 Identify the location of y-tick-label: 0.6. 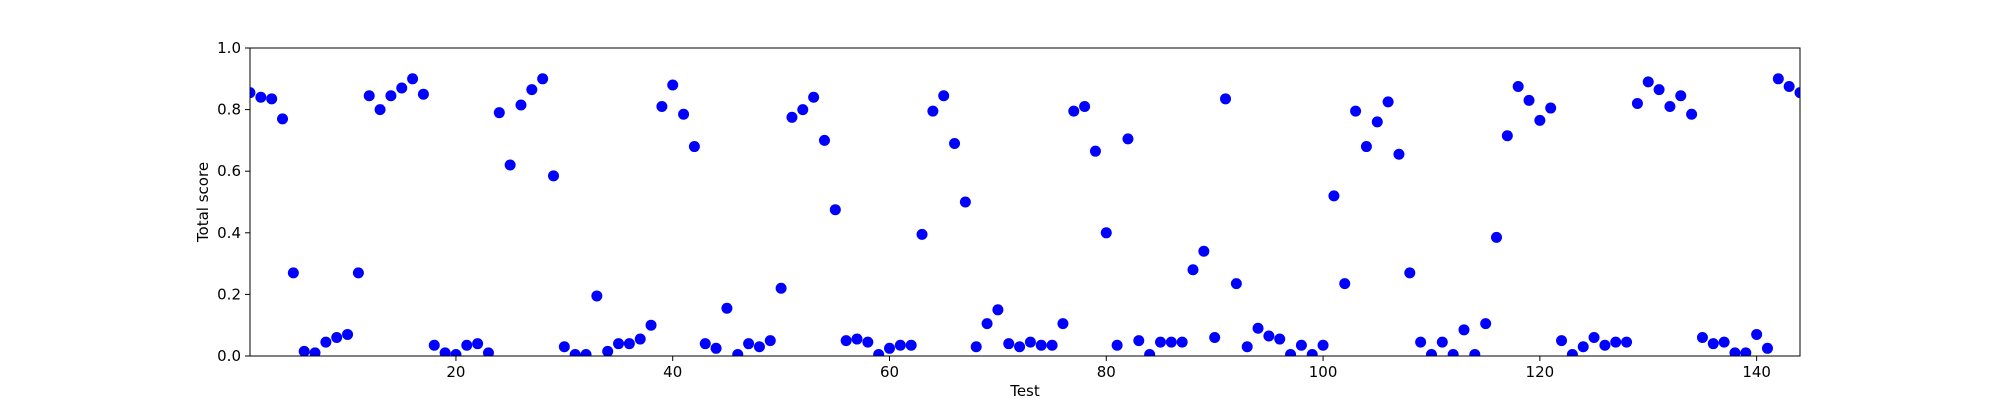
(229, 171).